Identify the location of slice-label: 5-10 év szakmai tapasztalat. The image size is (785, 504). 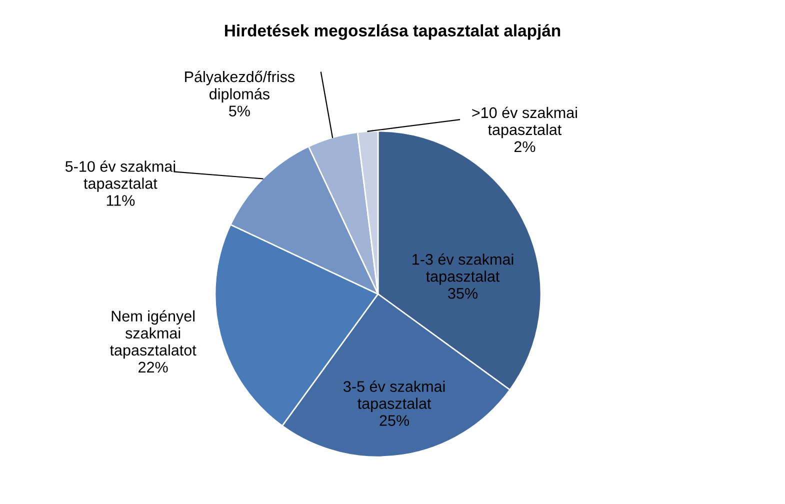
(120, 176).